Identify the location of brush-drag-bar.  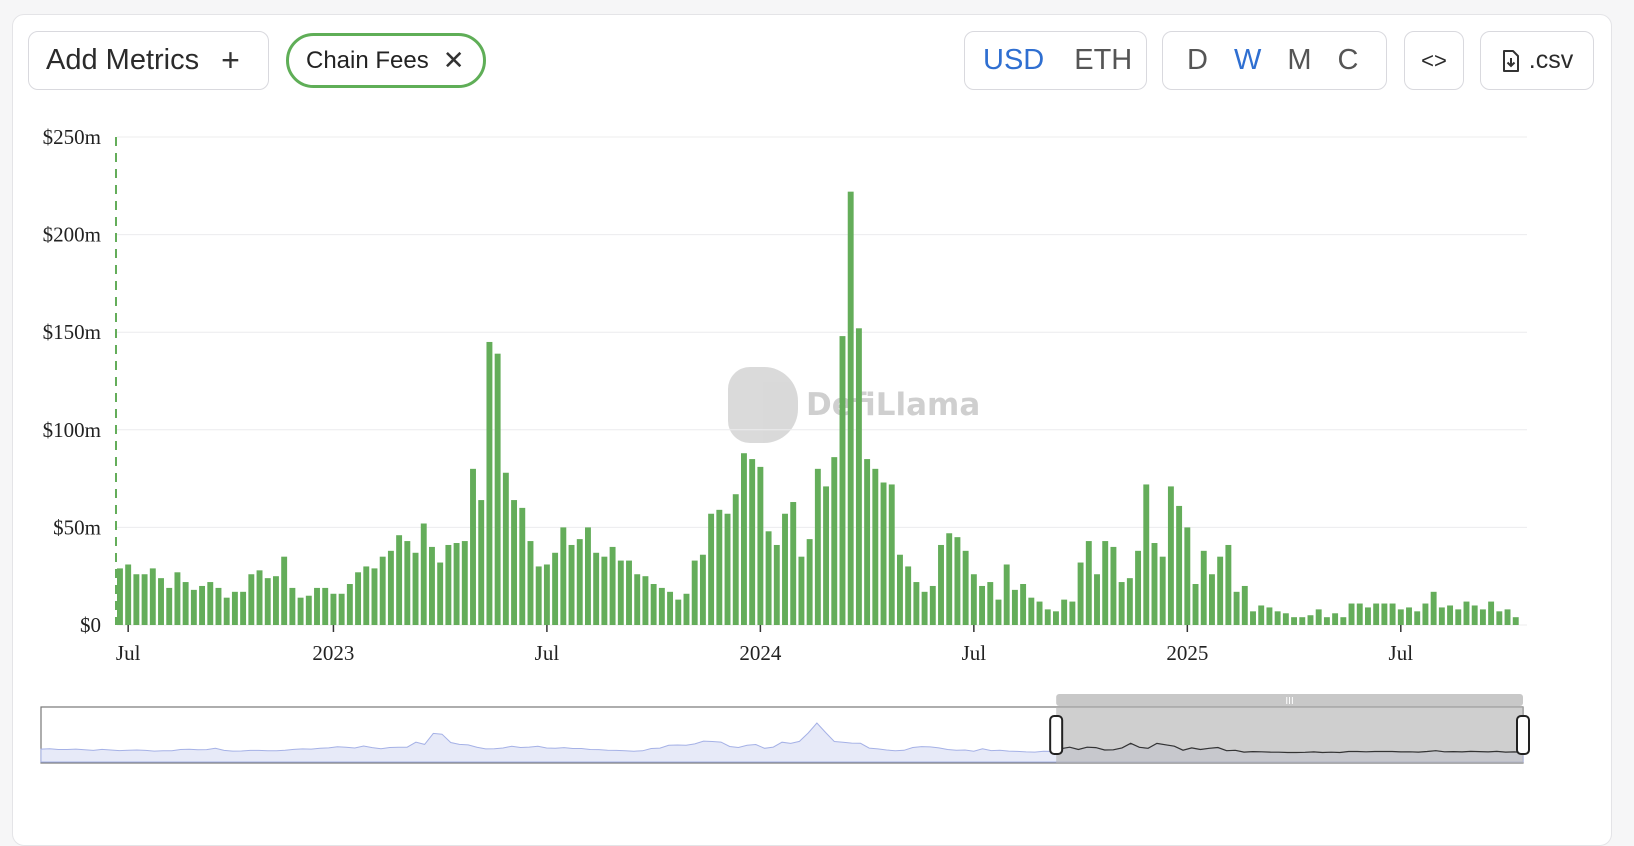
(1289, 700).